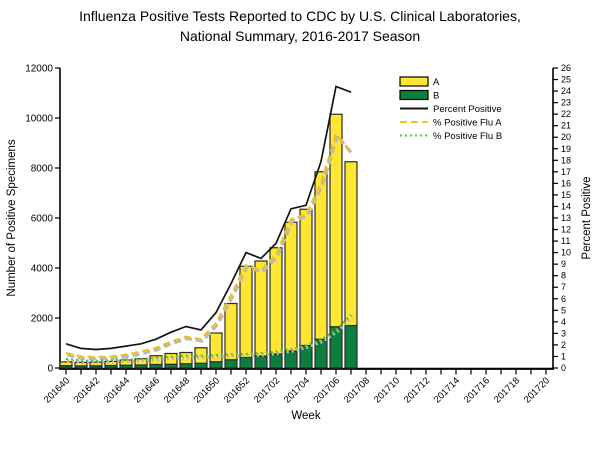  I want to click on x-axis-tick-label: 201652, so click(237, 390).